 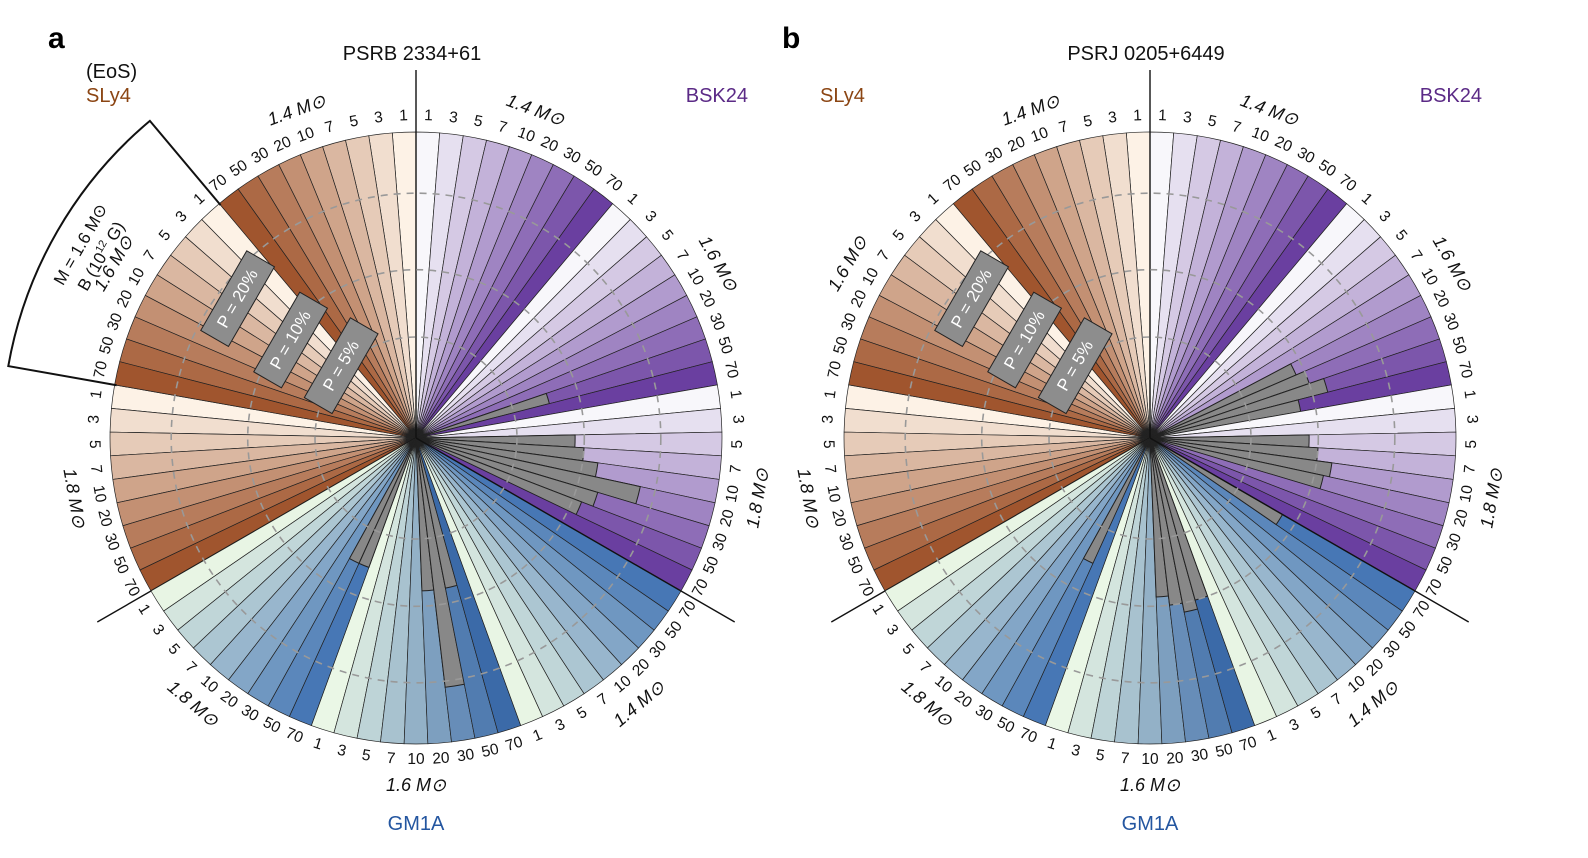 What do you see at coordinates (1031, 110) in the screenshot?
I see `mass-label: 1.4 M⊙` at bounding box center [1031, 110].